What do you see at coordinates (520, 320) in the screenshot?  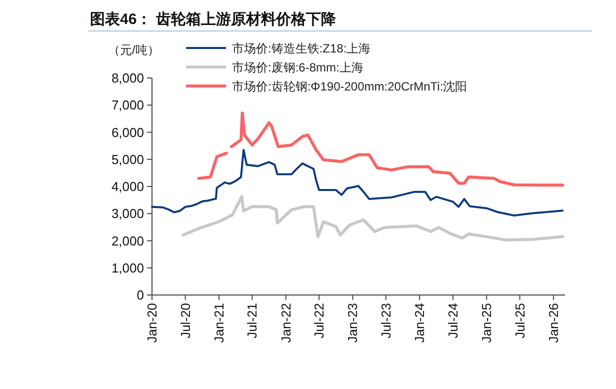 I see `x-tick-label: Jul-25` at bounding box center [520, 320].